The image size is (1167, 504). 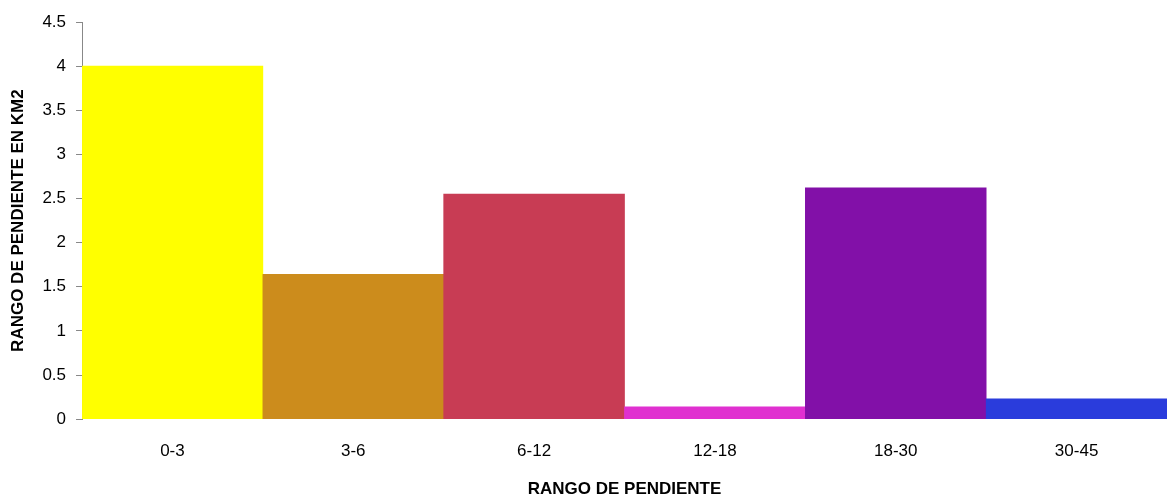 What do you see at coordinates (54, 374) in the screenshot?
I see `y-tick-label: 0.5` at bounding box center [54, 374].